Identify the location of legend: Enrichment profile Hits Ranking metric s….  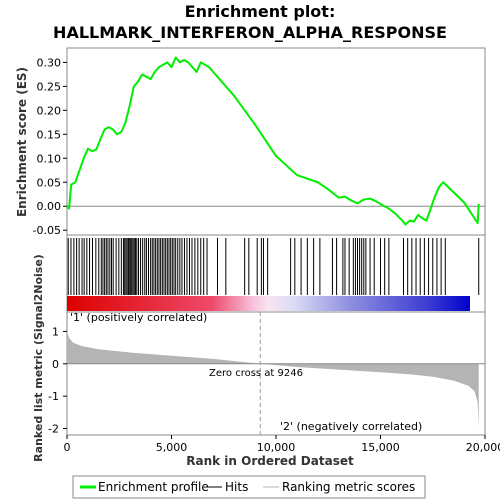
(249, 487).